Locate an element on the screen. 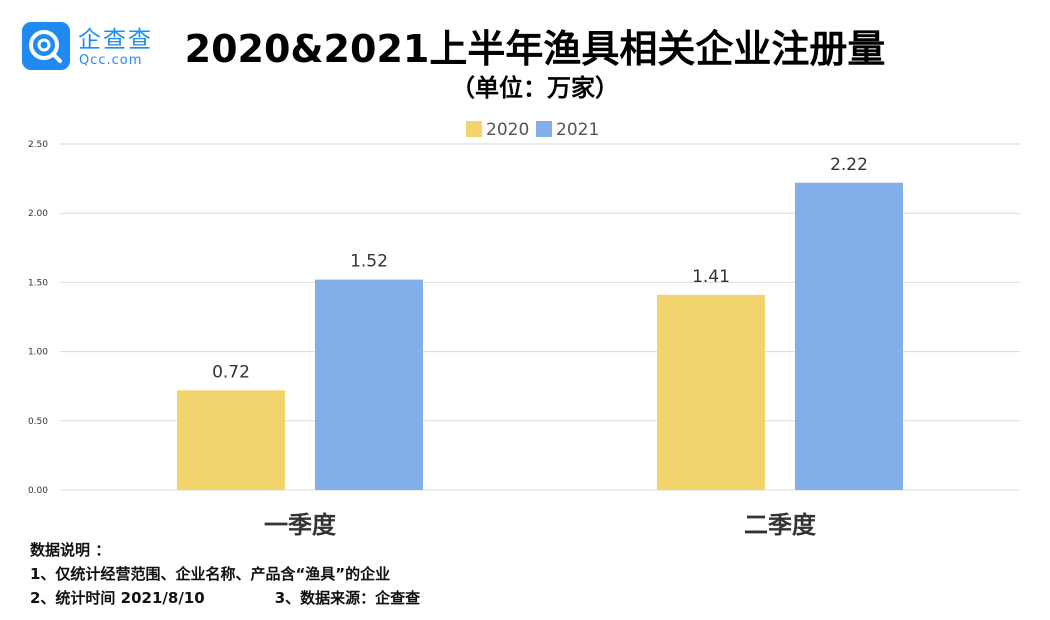 The image size is (1050, 620). notes-line-1: 1、仅统计经营范围、企业名称、产品含“渔具”的企业 is located at coordinates (210, 574).